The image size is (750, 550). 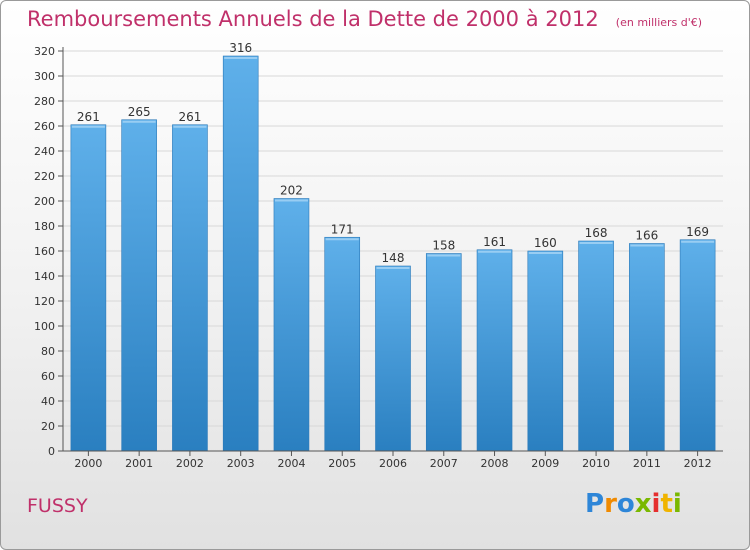 What do you see at coordinates (88, 463) in the screenshot?
I see `x-tick-label-2000: 2000` at bounding box center [88, 463].